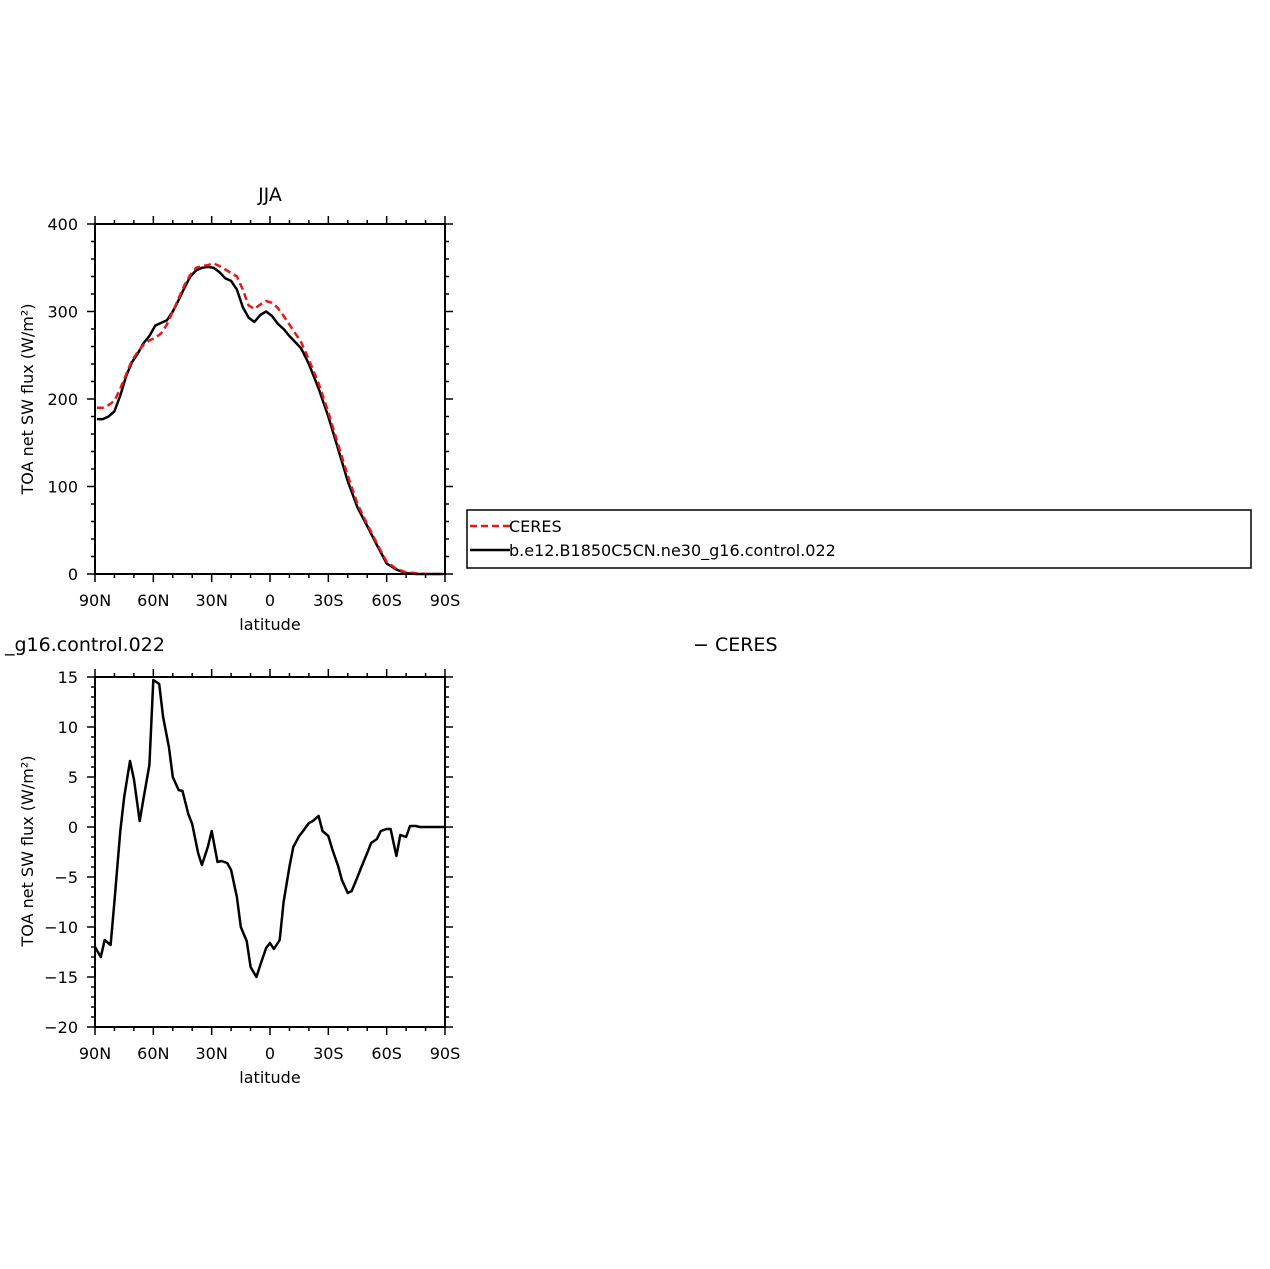 This screenshot has height=1269, width=1270. What do you see at coordinates (270, 600) in the screenshot?
I see `top-x-tick-label: 0` at bounding box center [270, 600].